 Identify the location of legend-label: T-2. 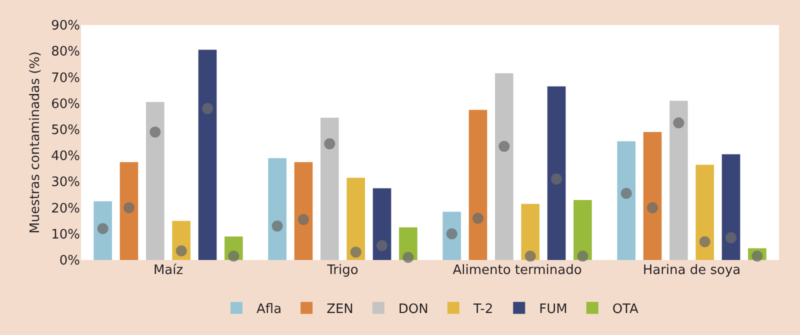
(483, 309).